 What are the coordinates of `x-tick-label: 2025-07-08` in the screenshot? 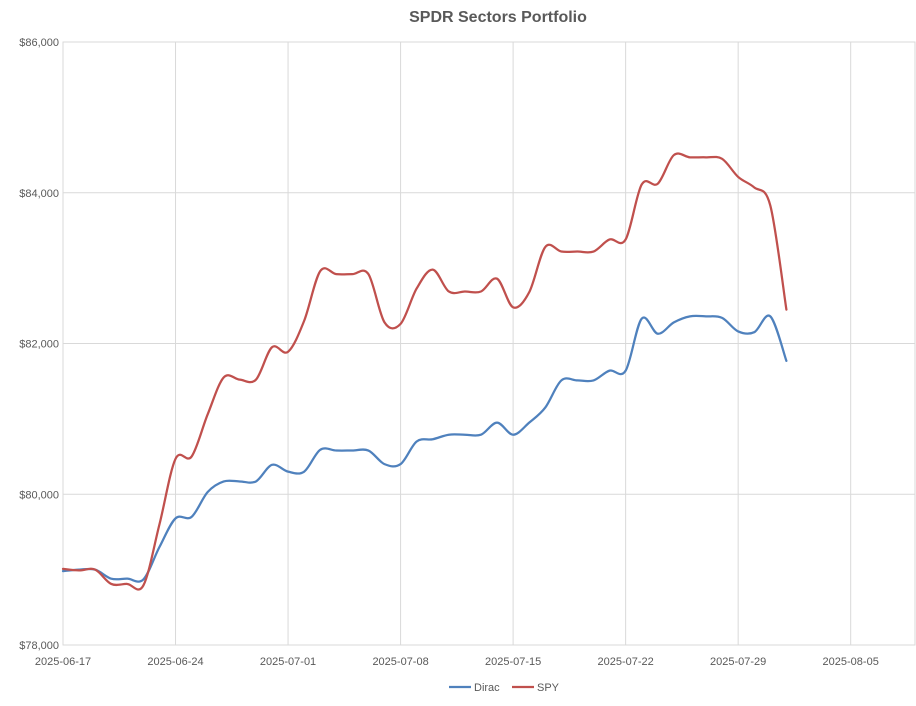 It's located at (400, 662).